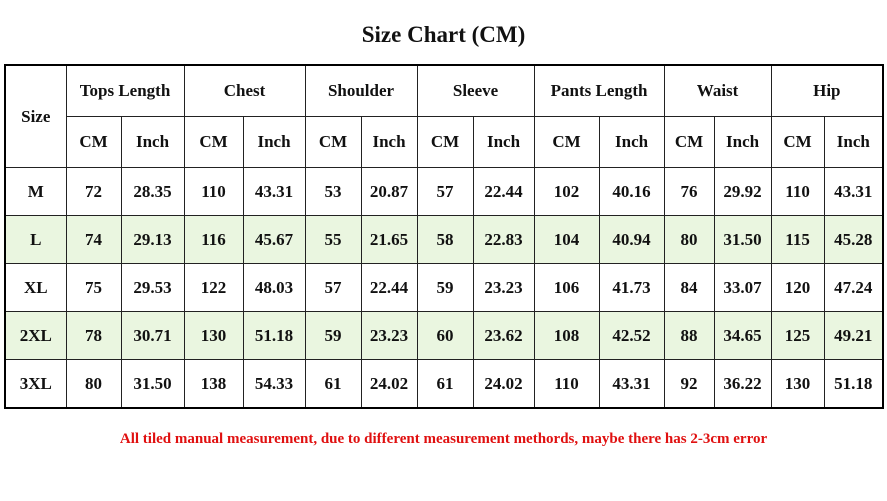 The height and width of the screenshot is (501, 887). I want to click on value-cell: 120, so click(797, 287).